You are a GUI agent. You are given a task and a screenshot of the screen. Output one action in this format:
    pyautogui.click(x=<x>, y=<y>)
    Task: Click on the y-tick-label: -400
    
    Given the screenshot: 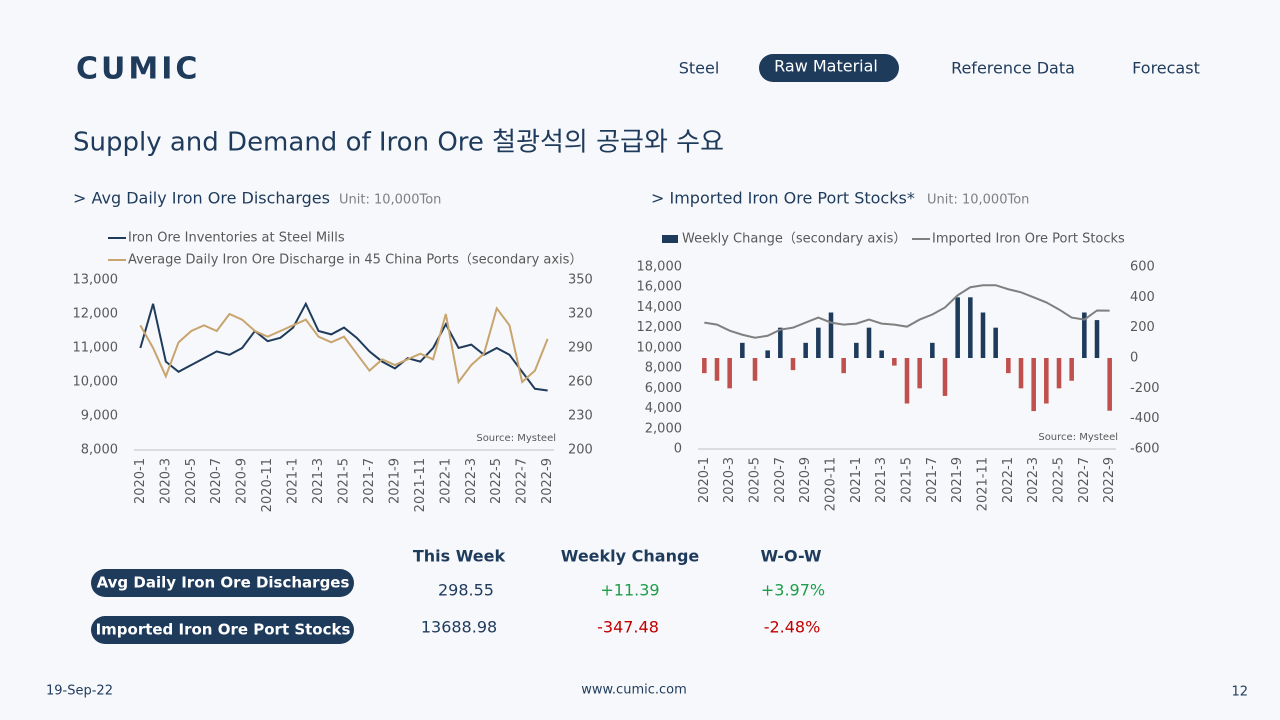 What is the action you would take?
    pyautogui.click(x=1145, y=418)
    